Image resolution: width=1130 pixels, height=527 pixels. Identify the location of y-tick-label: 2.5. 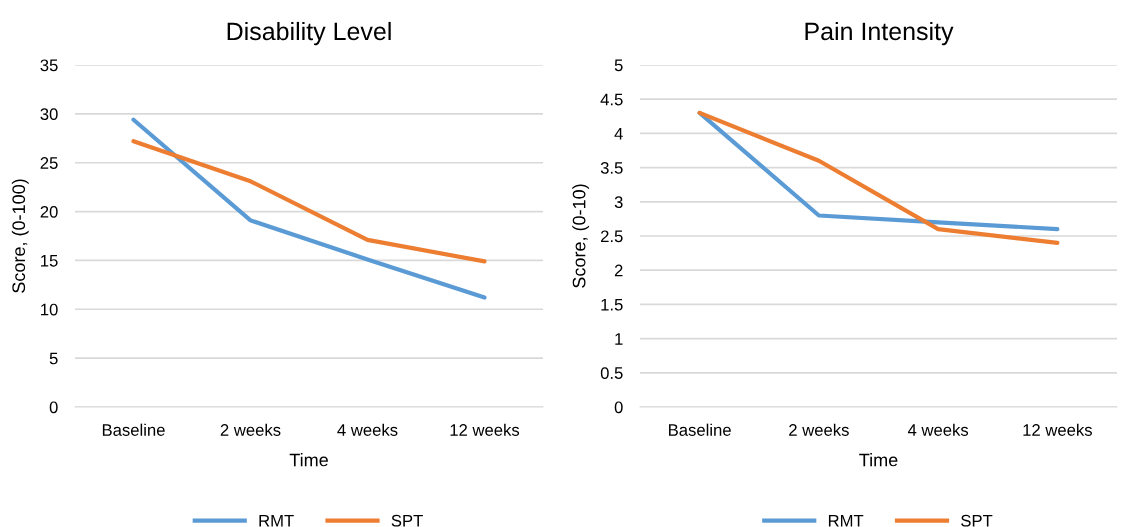
(612, 236).